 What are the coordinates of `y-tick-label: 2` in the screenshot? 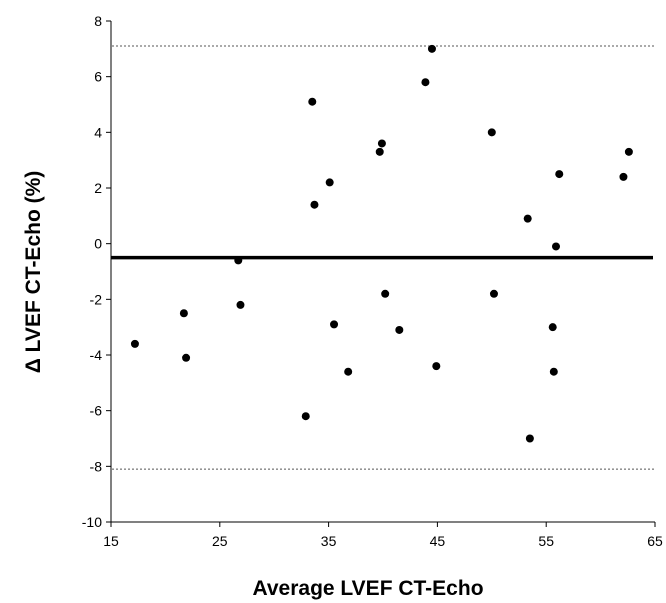 It's located at (98, 188).